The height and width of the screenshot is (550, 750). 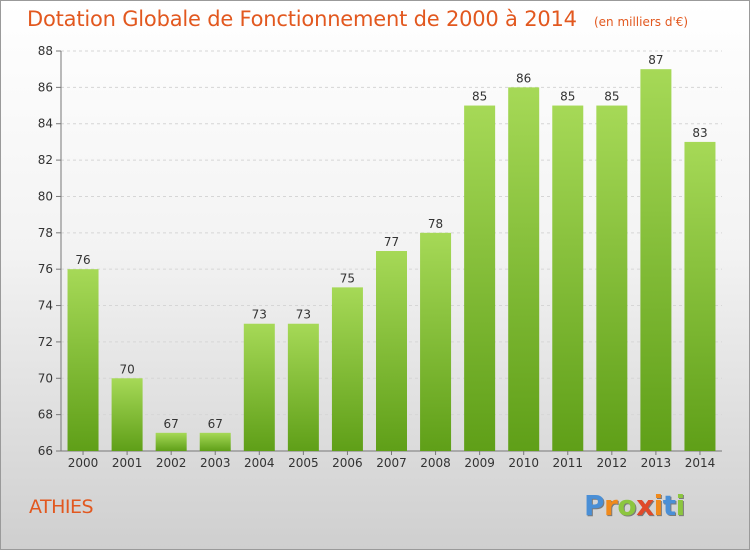 I want to click on bar-2008, so click(x=436, y=341).